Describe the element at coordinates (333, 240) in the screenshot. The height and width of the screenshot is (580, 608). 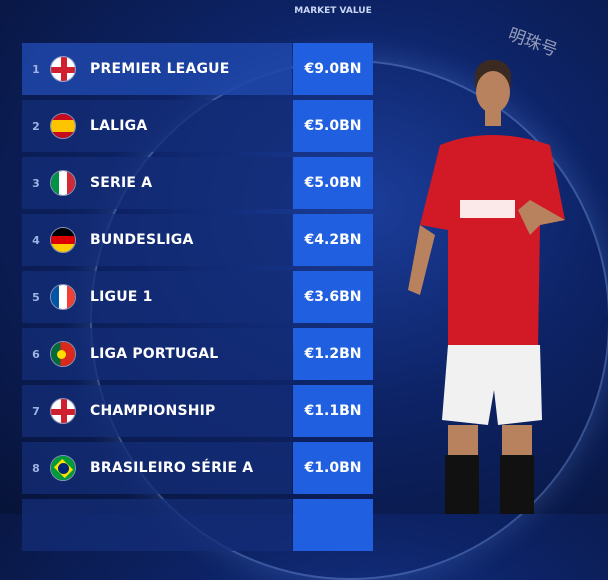
I see `market-value-cell: €4.2BN` at that location.